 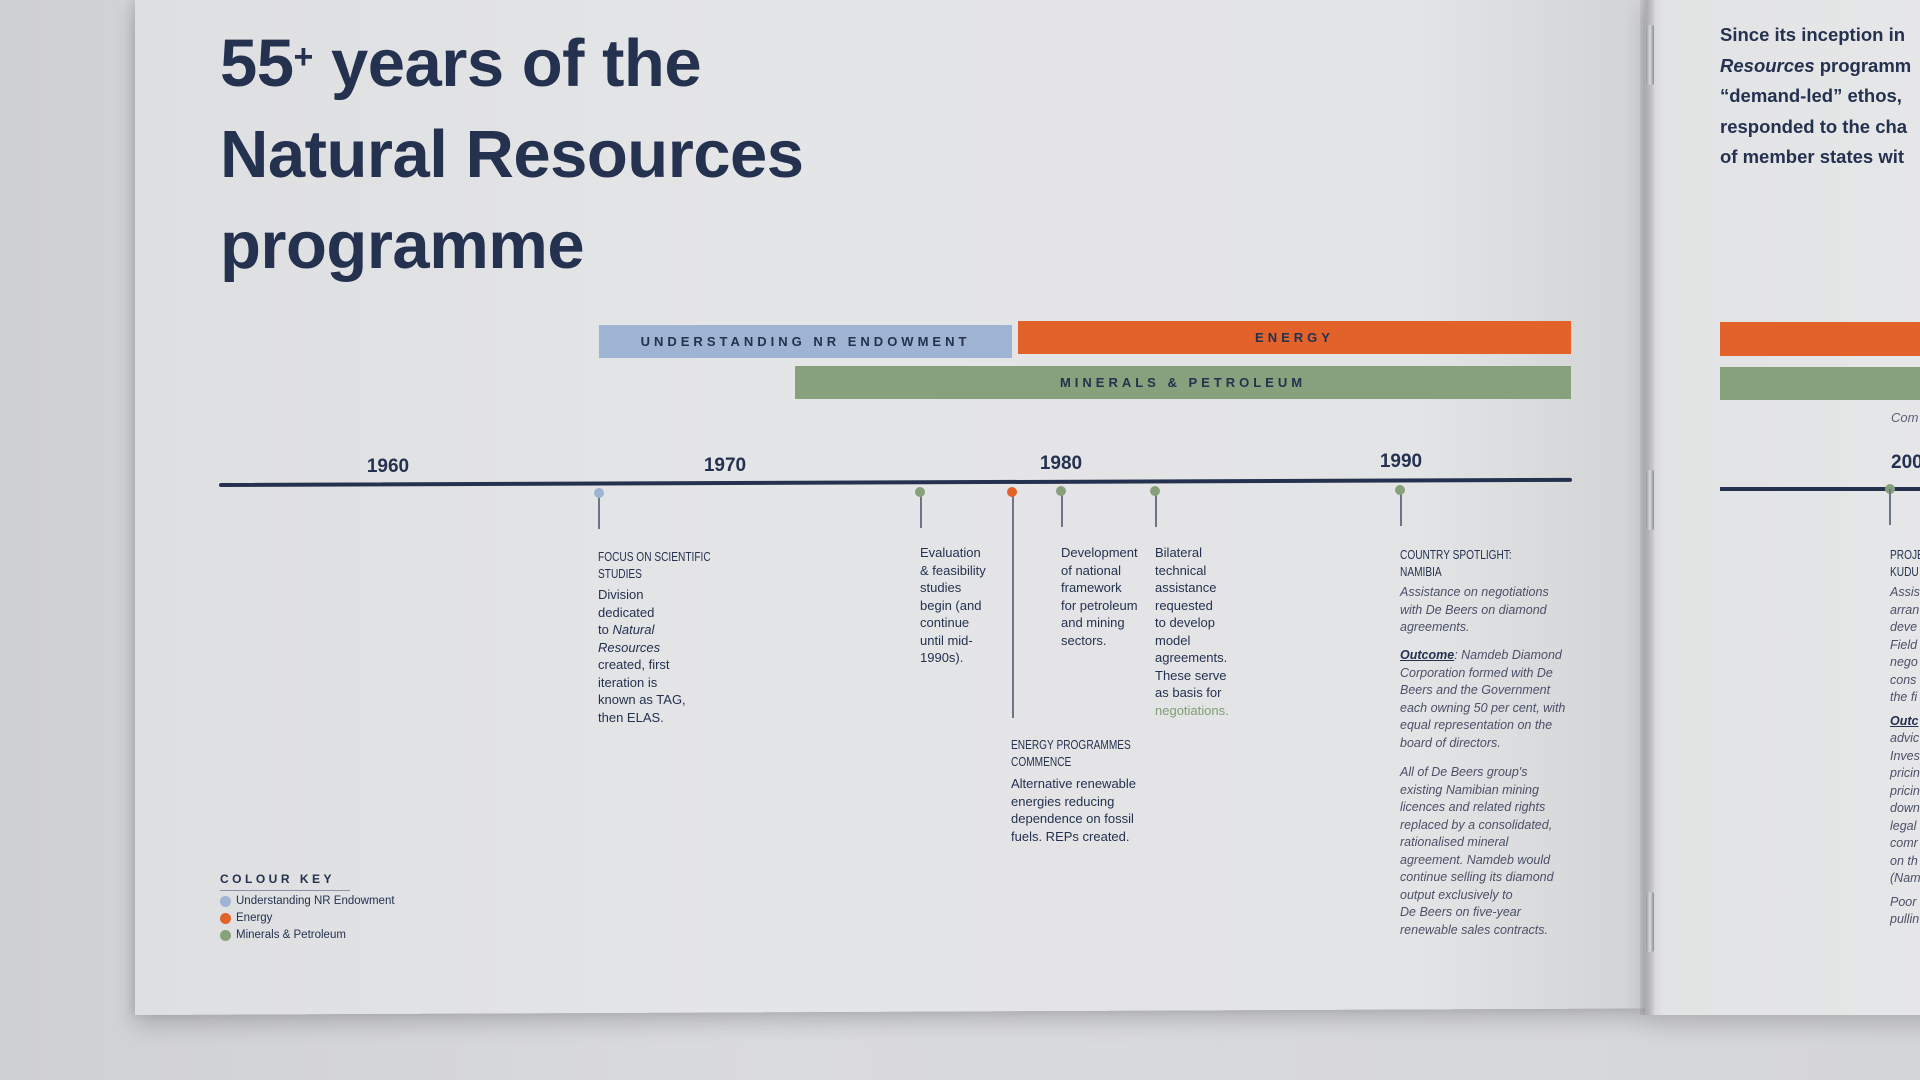 What do you see at coordinates (1820, 339) in the screenshot?
I see `band-energy-continued` at bounding box center [1820, 339].